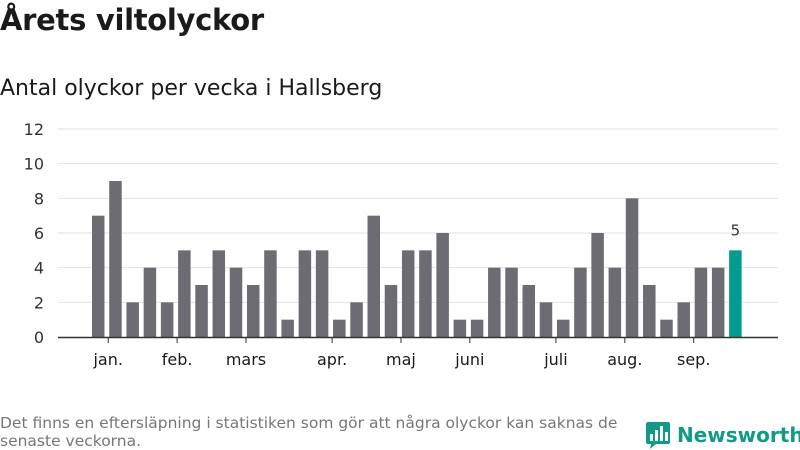  What do you see at coordinates (469, 359) in the screenshot?
I see `x-tick-label: juni` at bounding box center [469, 359].